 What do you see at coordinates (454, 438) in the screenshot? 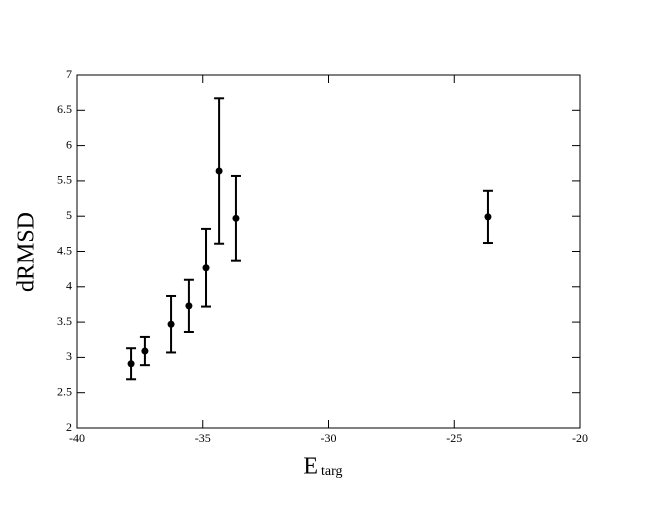
I see `x-tick-label: -25` at bounding box center [454, 438].